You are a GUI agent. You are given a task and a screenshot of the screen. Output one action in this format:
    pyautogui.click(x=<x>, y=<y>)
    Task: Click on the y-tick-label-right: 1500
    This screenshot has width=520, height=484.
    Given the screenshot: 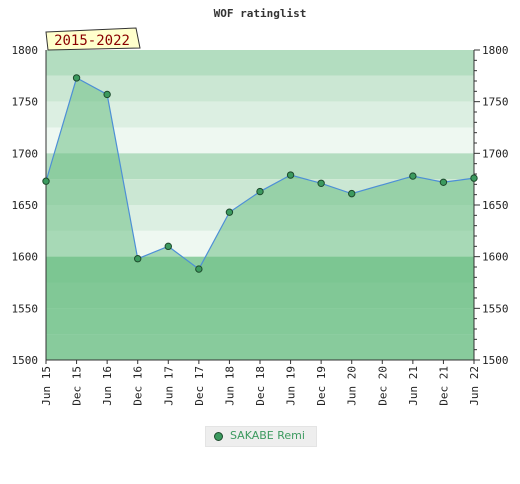 What is the action you would take?
    pyautogui.click(x=495, y=360)
    